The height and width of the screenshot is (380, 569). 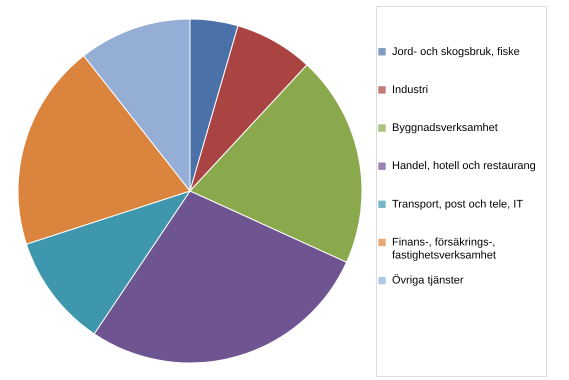 I want to click on legend-label: Industri, so click(x=410, y=90).